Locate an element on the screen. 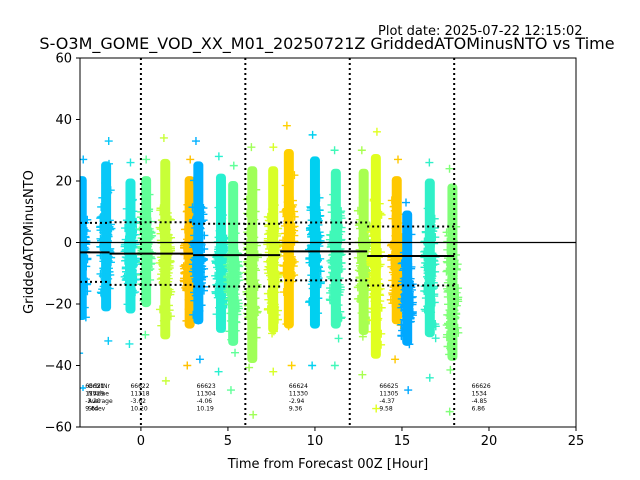 This screenshot has height=480, width=640. y-axis-label: GriddedATOMinusNTO is located at coordinates (29, 242).